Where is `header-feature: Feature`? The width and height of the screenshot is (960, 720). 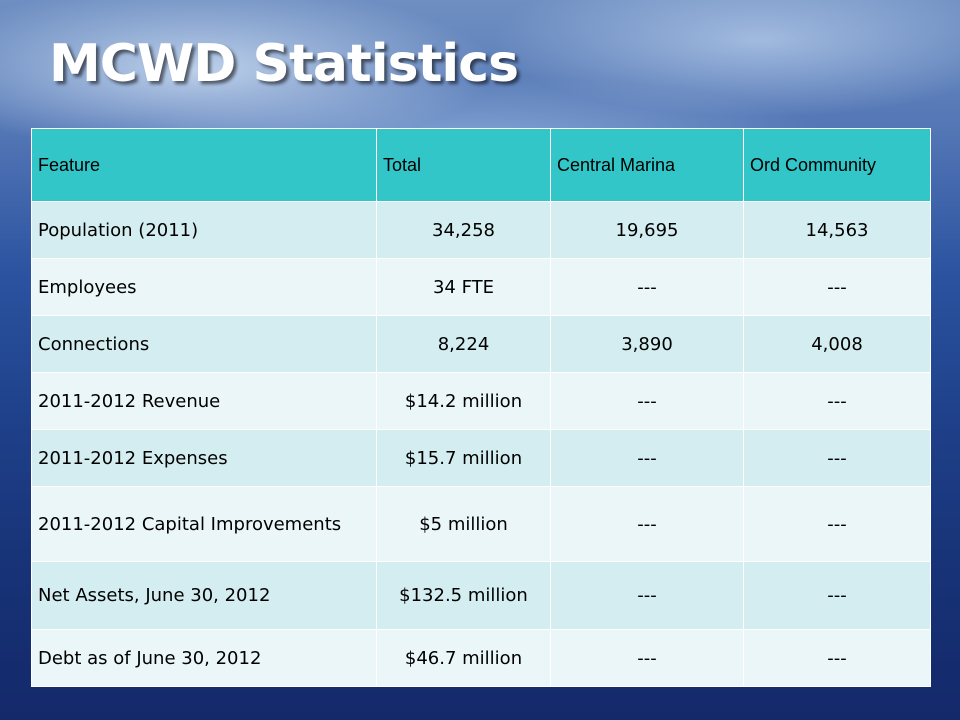
header-feature: Feature is located at coordinates (204, 165).